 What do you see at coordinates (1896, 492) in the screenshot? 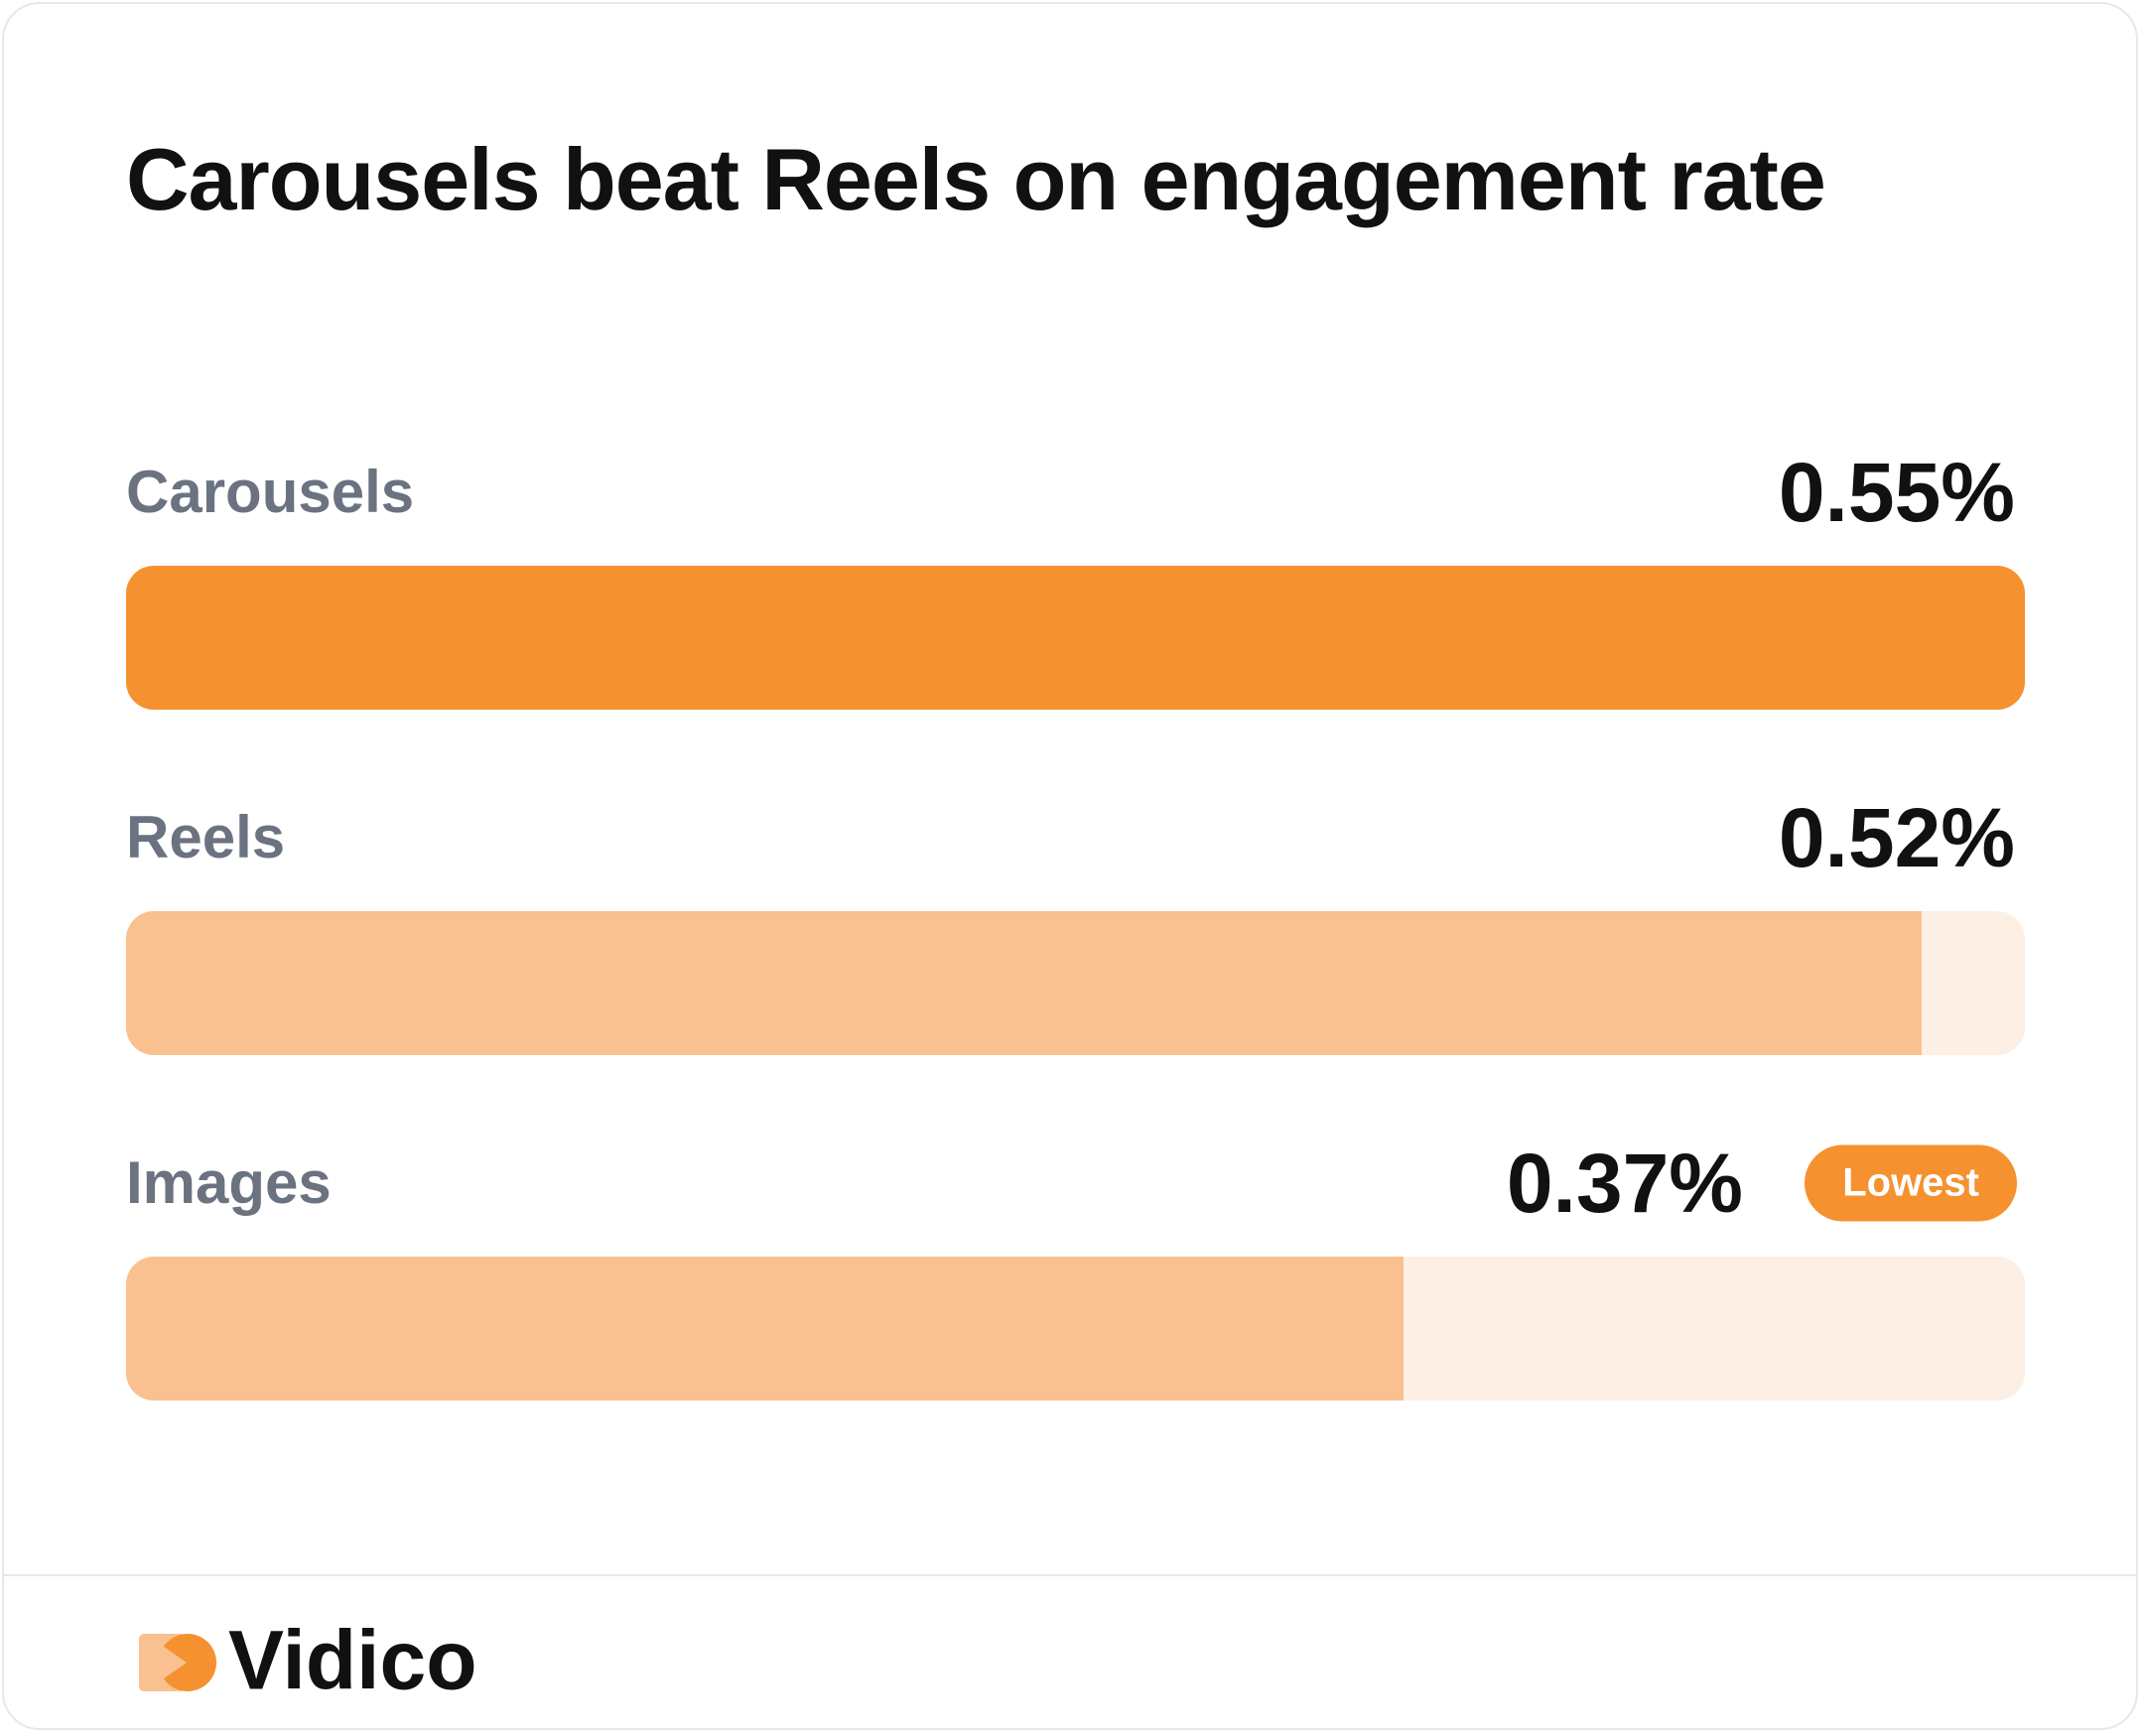
I see `value-label: 0.55%` at bounding box center [1896, 492].